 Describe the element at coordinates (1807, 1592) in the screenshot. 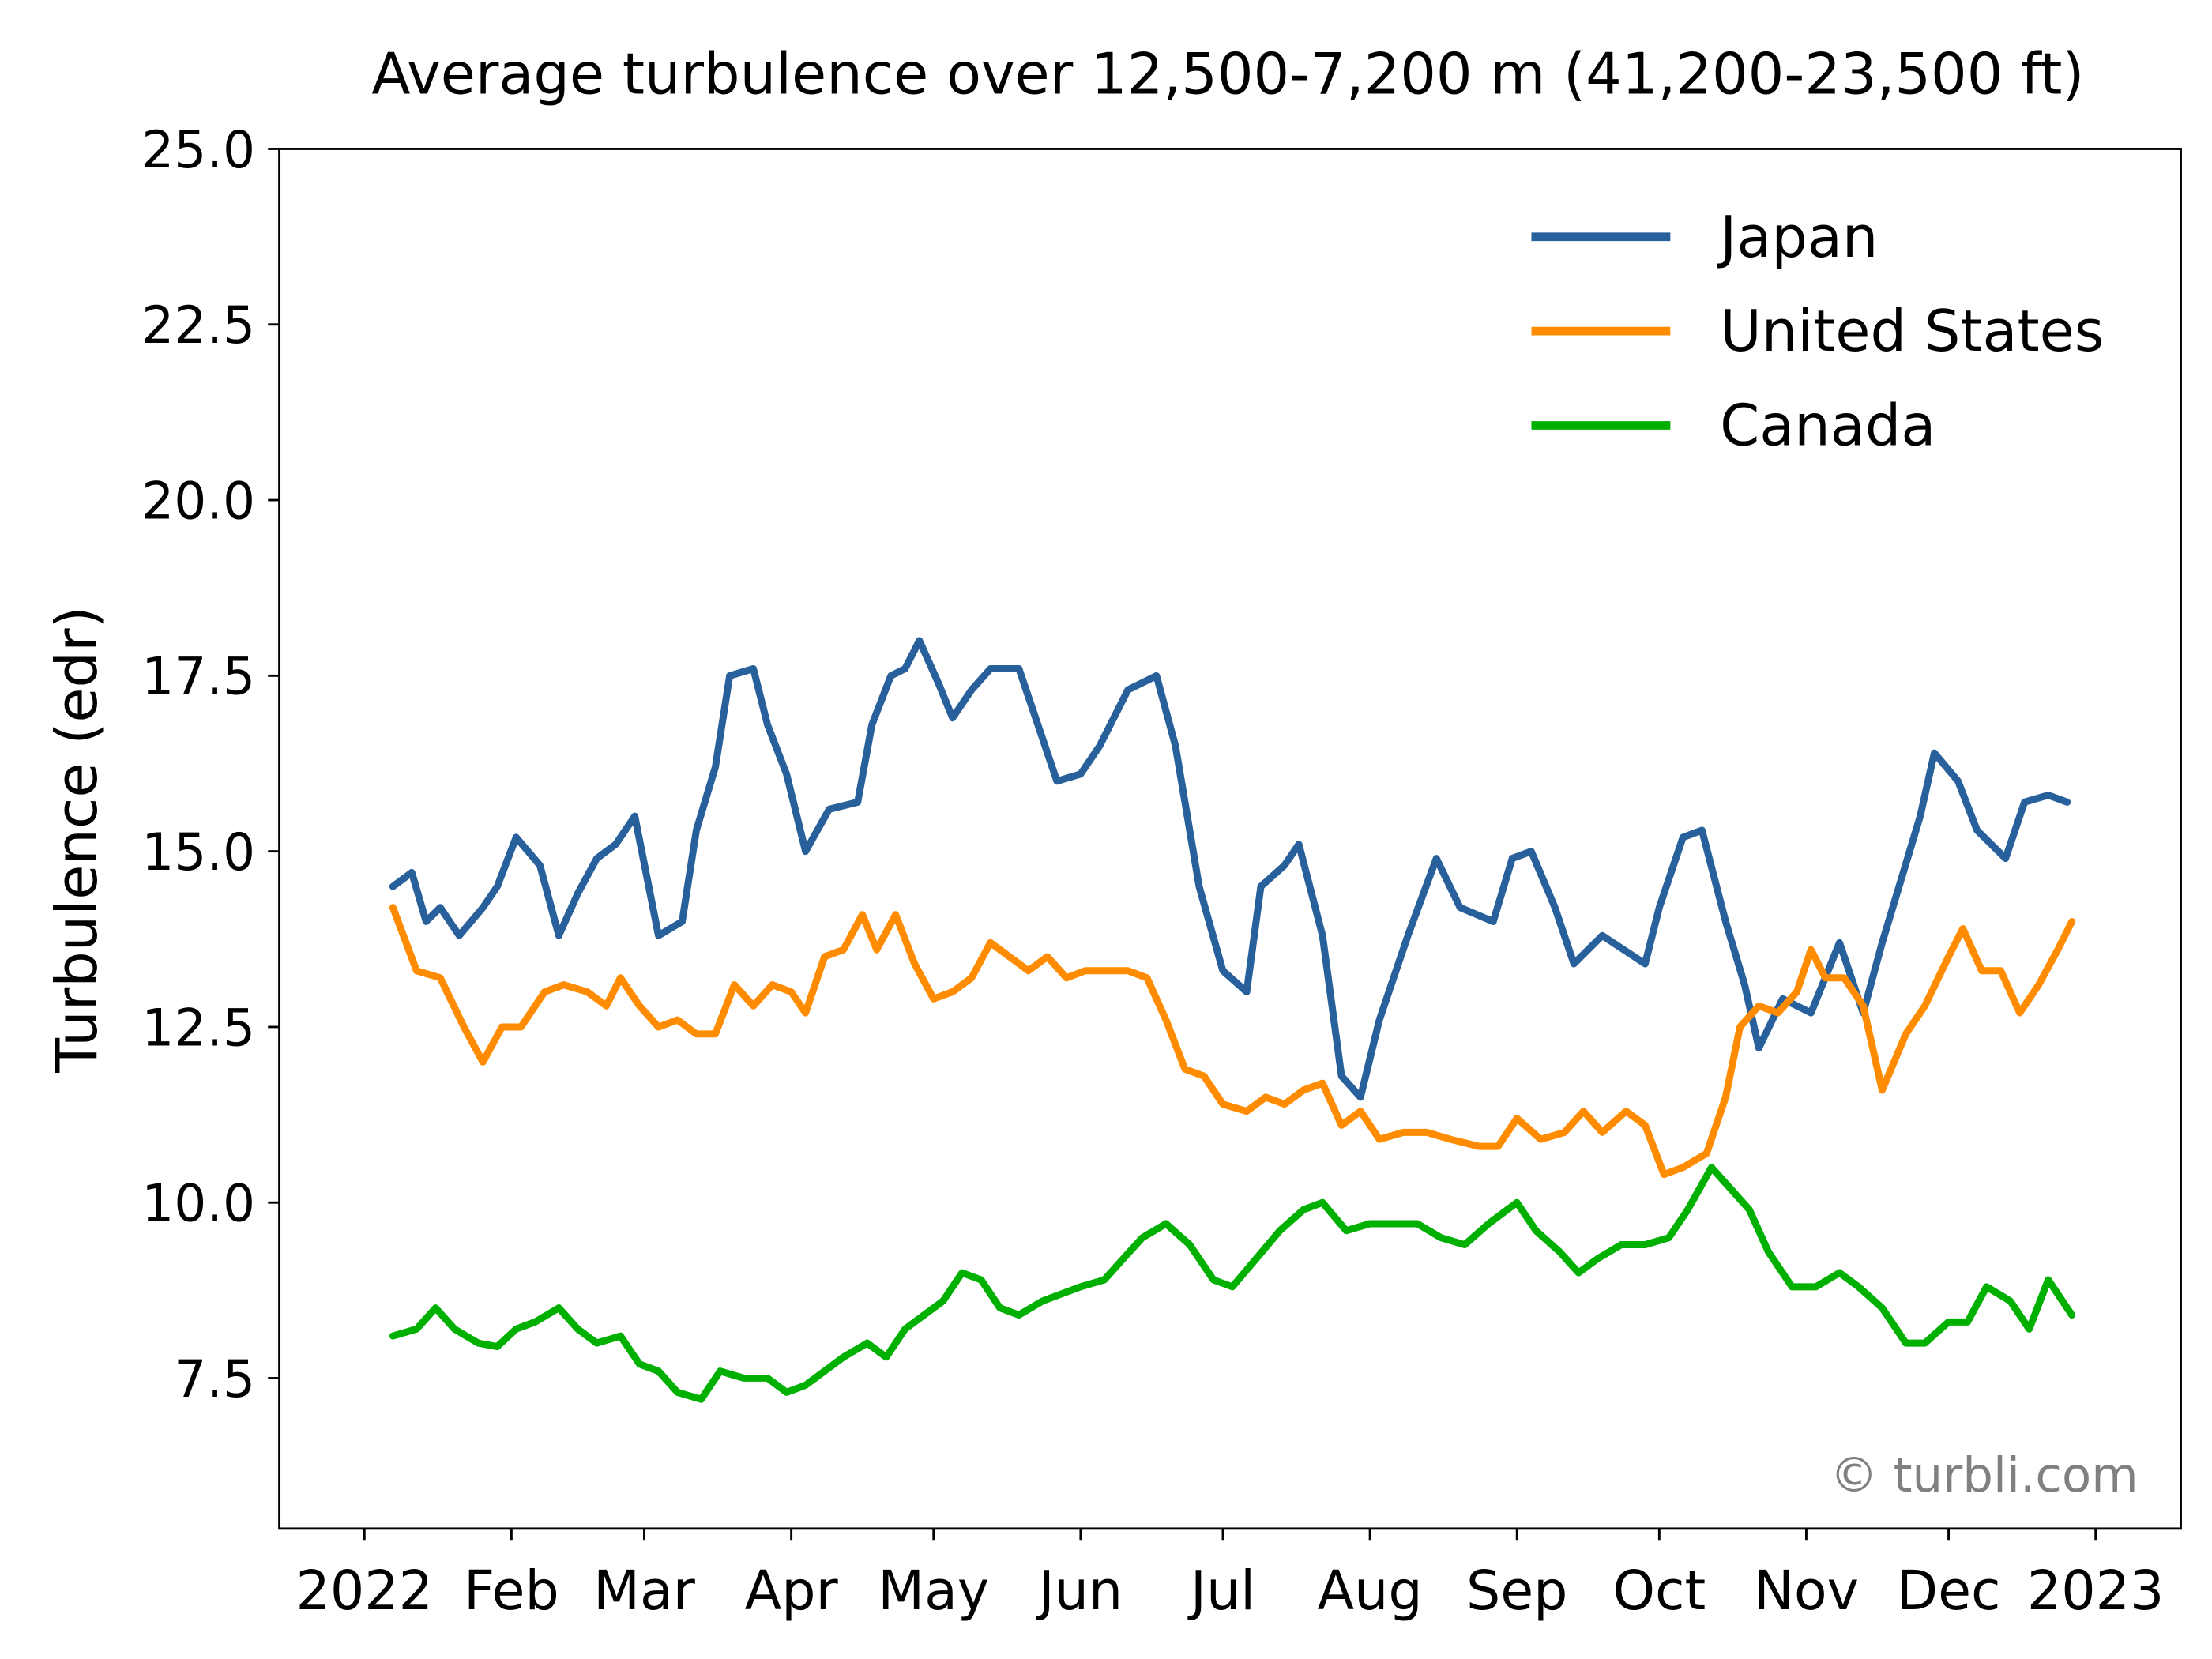

I see `x-tick-label: Nov` at that location.